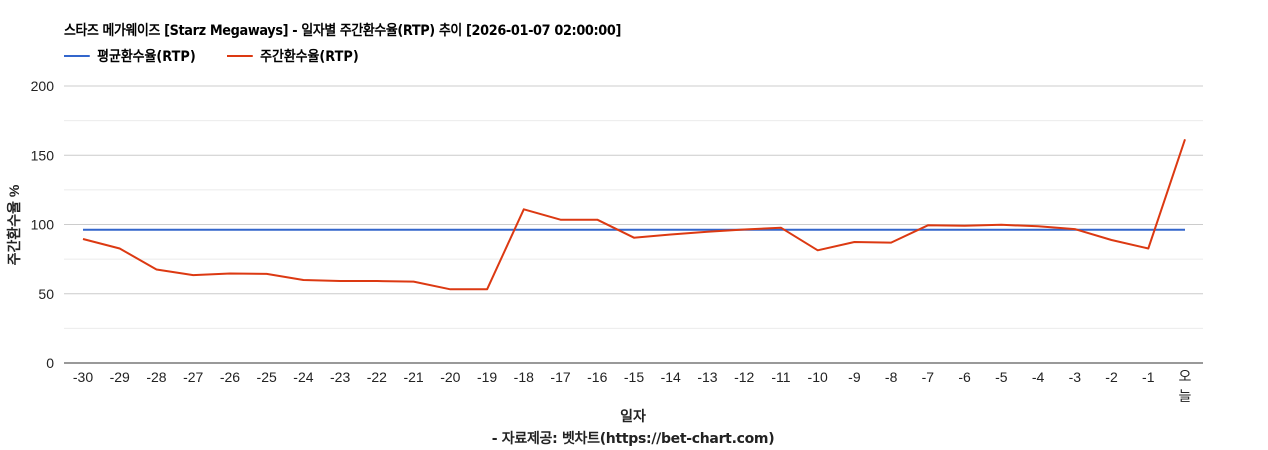  I want to click on legend: 평균환수율(RTP) 주간환수율(RTP), so click(227, 56).